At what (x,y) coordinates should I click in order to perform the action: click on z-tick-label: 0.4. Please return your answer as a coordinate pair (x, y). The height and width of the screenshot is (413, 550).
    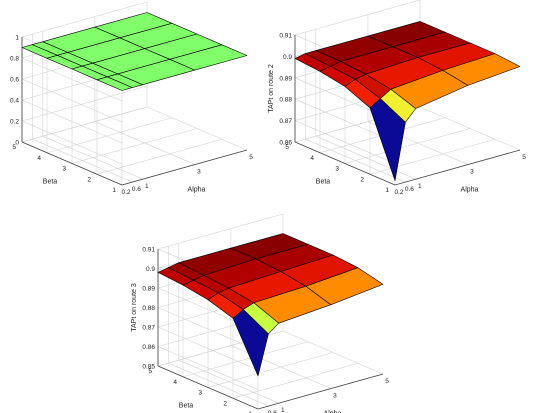
    Looking at the image, I should click on (14, 101).